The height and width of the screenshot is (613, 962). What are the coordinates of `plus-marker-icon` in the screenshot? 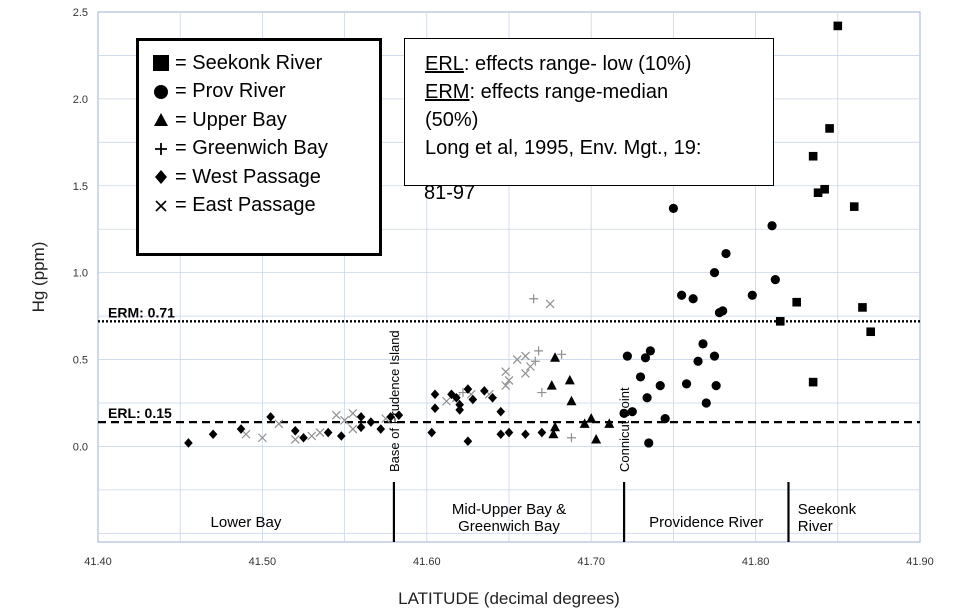 It's located at (161, 149).